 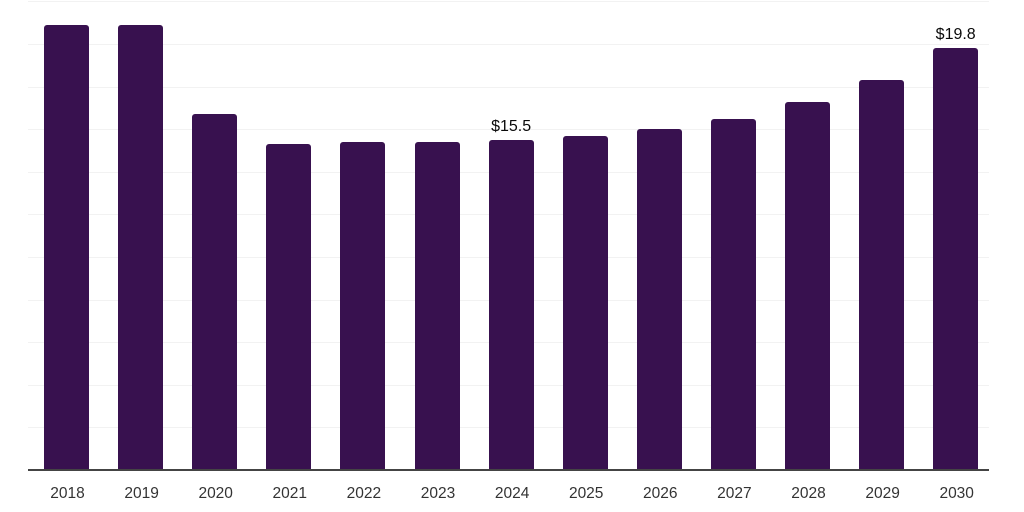 I want to click on bar-2018, so click(x=66, y=247).